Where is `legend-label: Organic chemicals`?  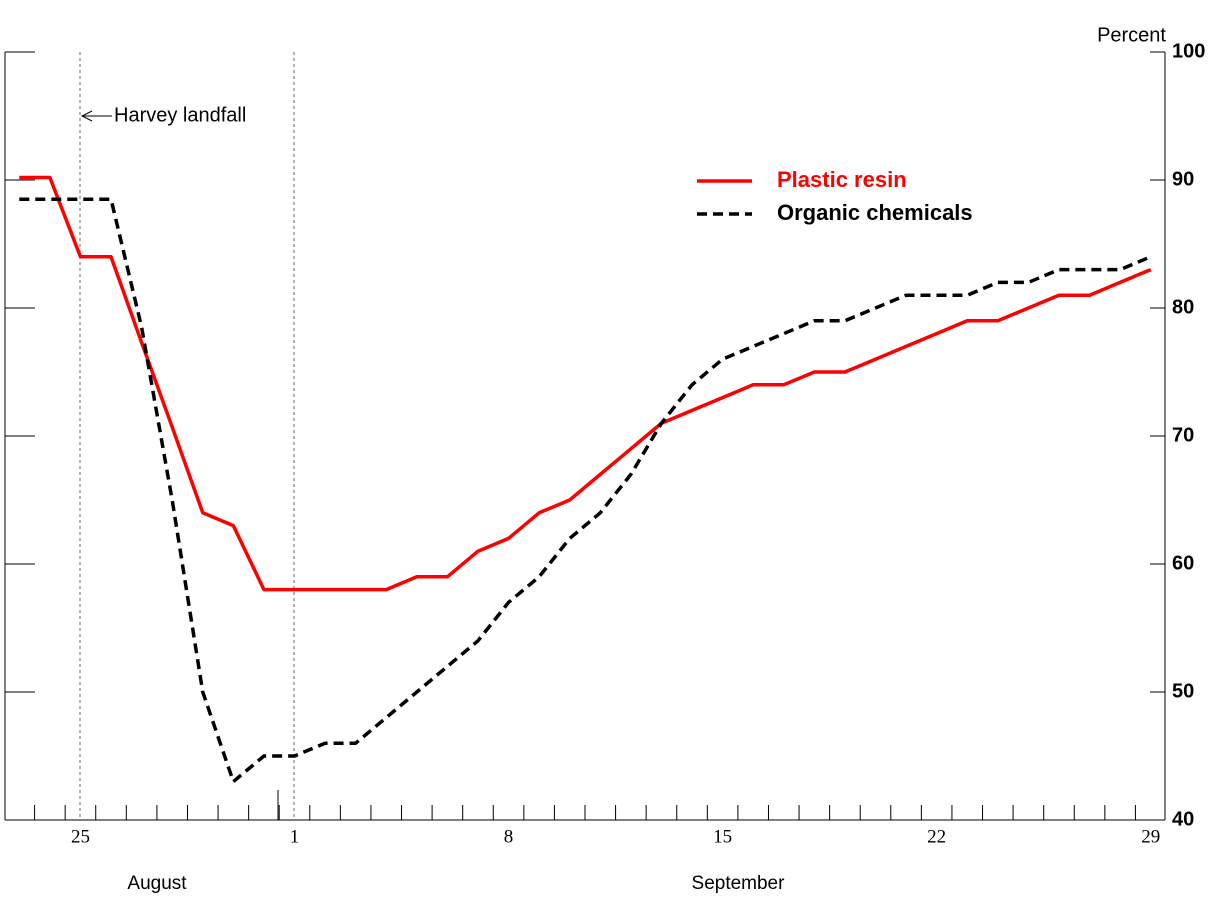
legend-label: Organic chemicals is located at coordinates (875, 212).